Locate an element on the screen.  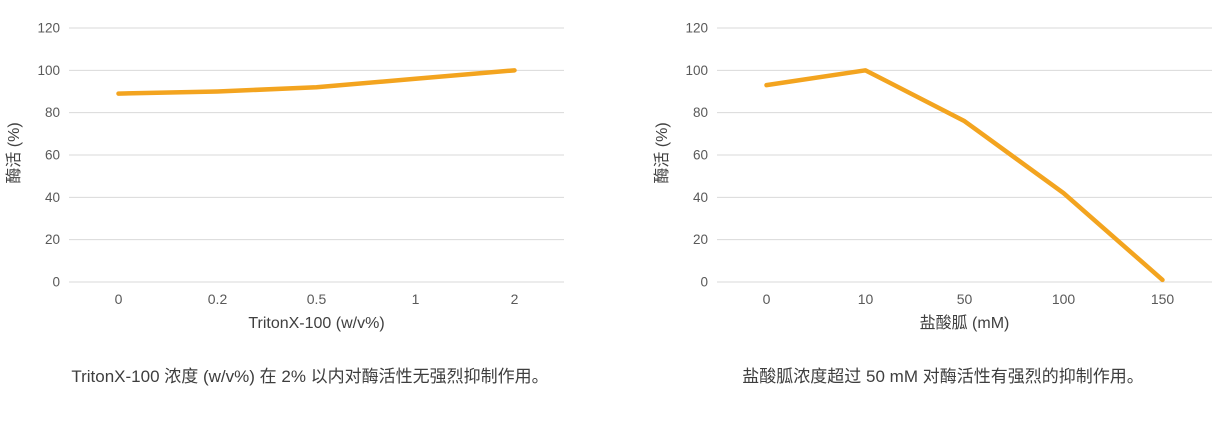
x-tick-label: 10 is located at coordinates (866, 299).